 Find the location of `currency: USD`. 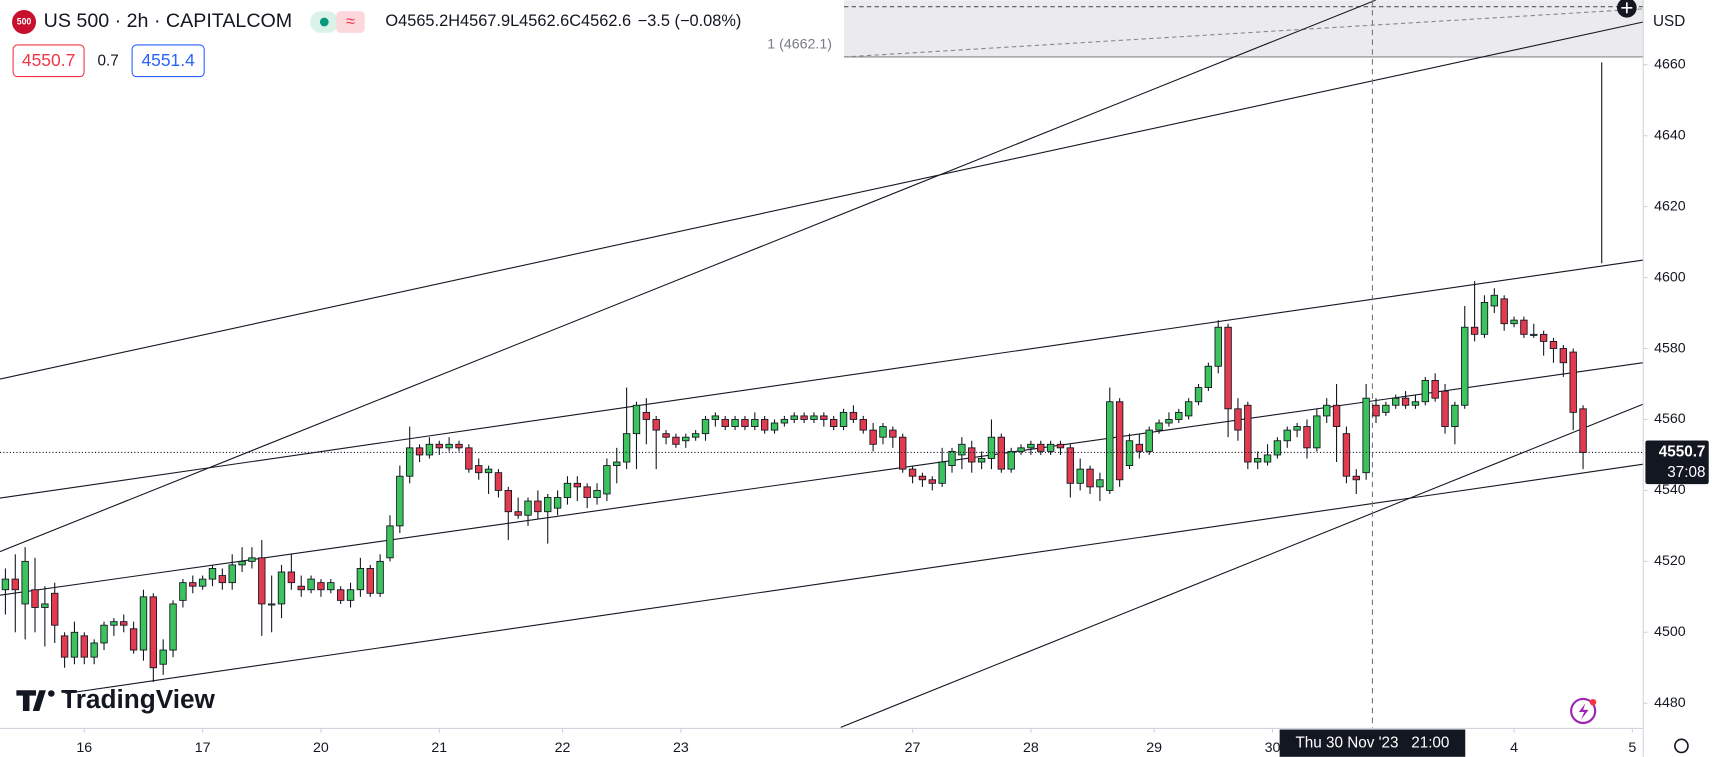

currency: USD is located at coordinates (1669, 21).